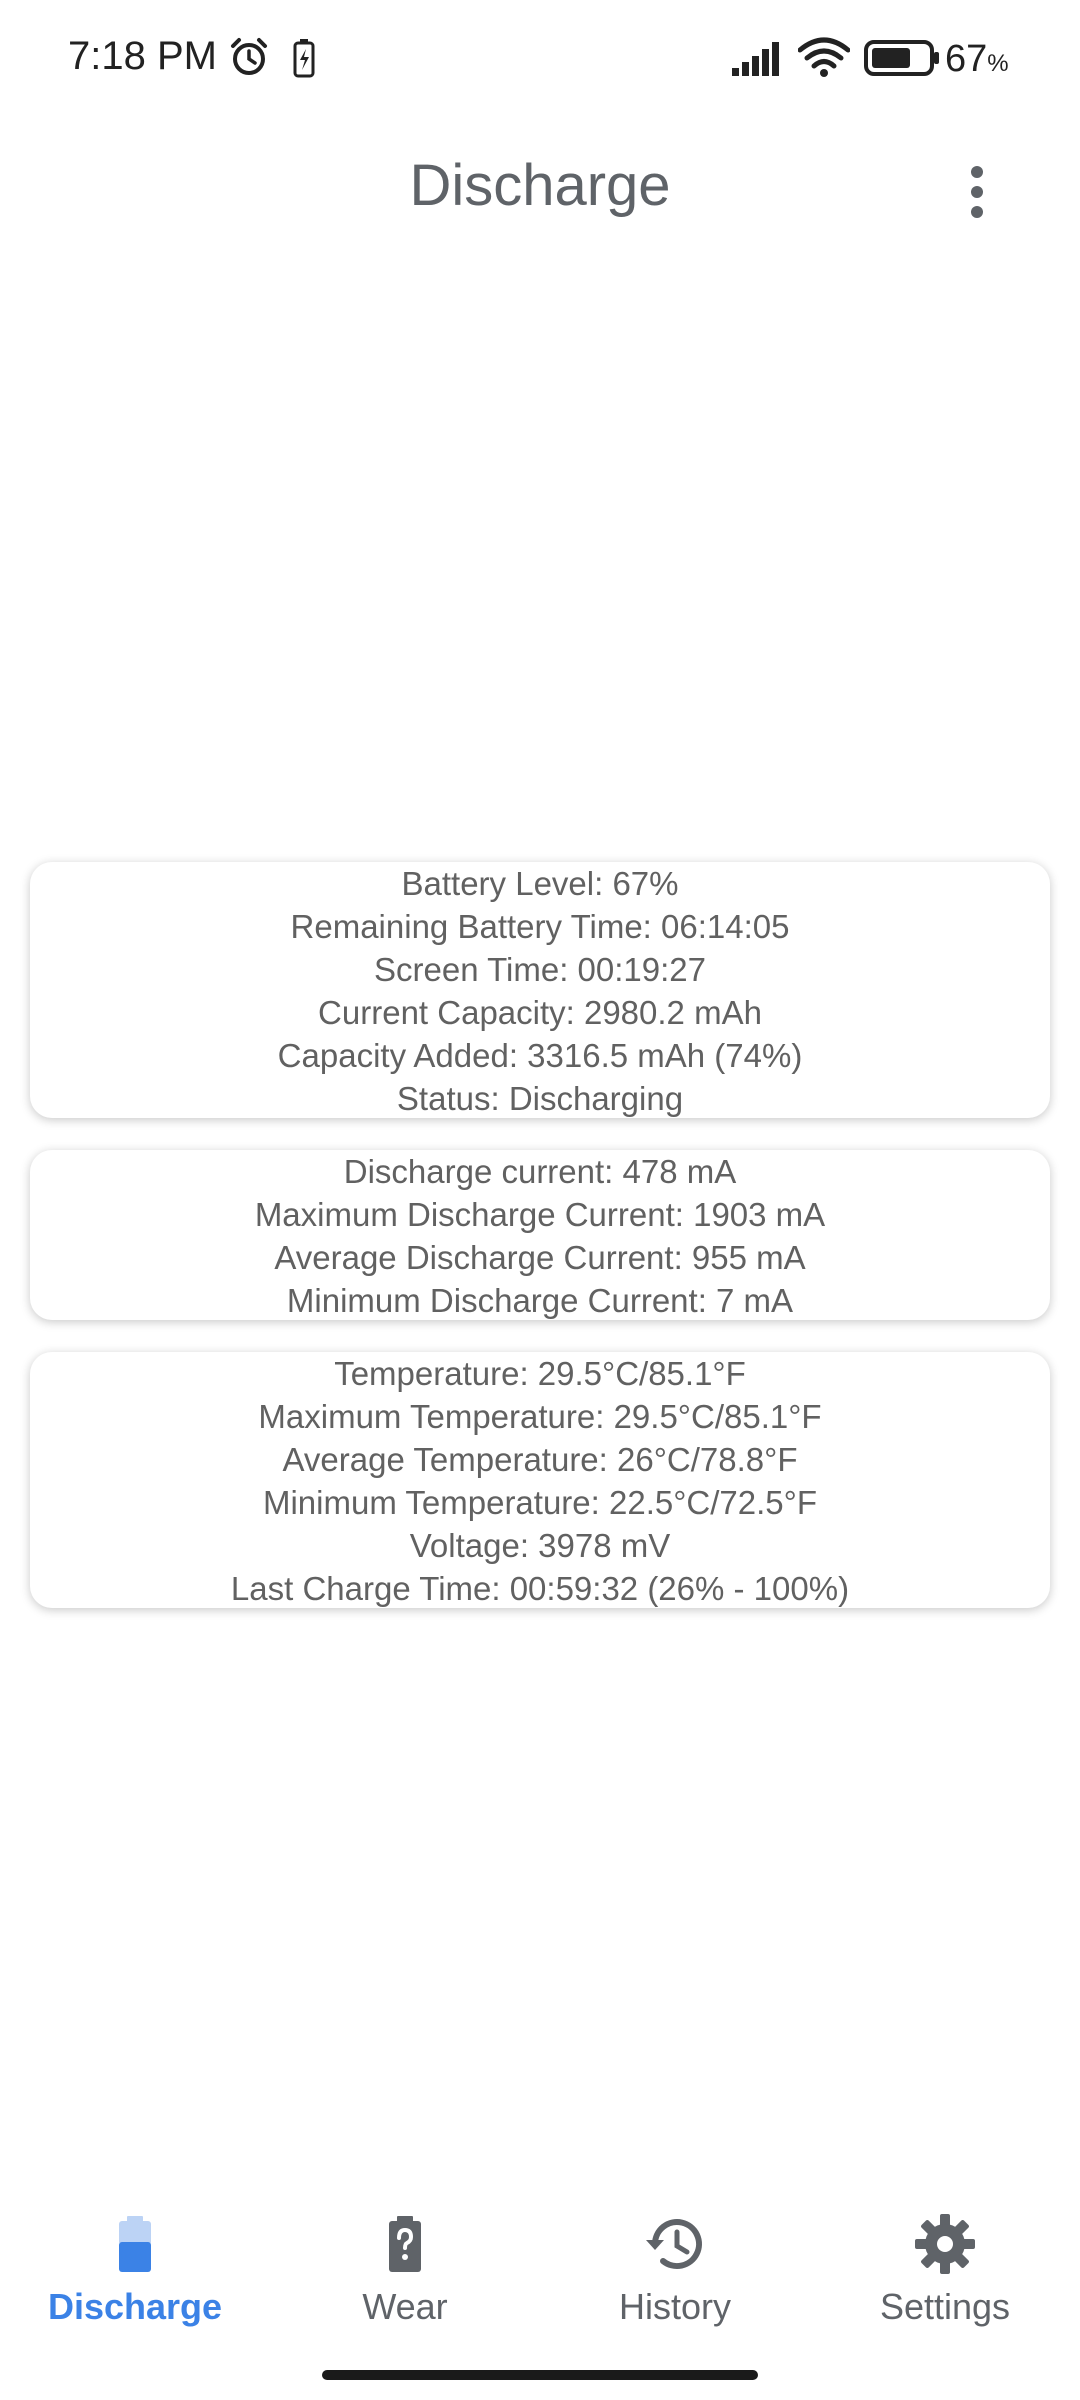  Describe the element at coordinates (945, 2244) in the screenshot. I see `gear-icon` at that location.